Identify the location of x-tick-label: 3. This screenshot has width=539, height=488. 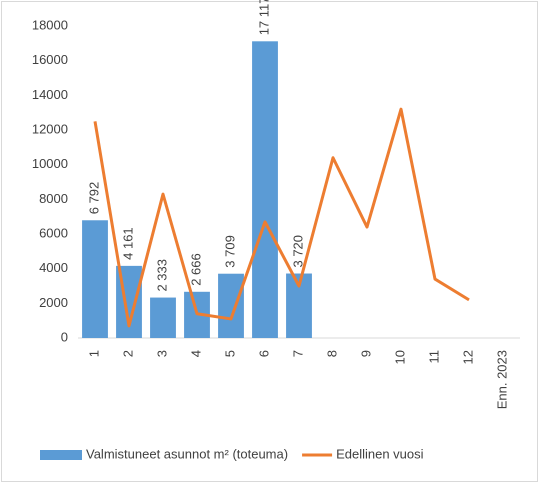
(161, 353).